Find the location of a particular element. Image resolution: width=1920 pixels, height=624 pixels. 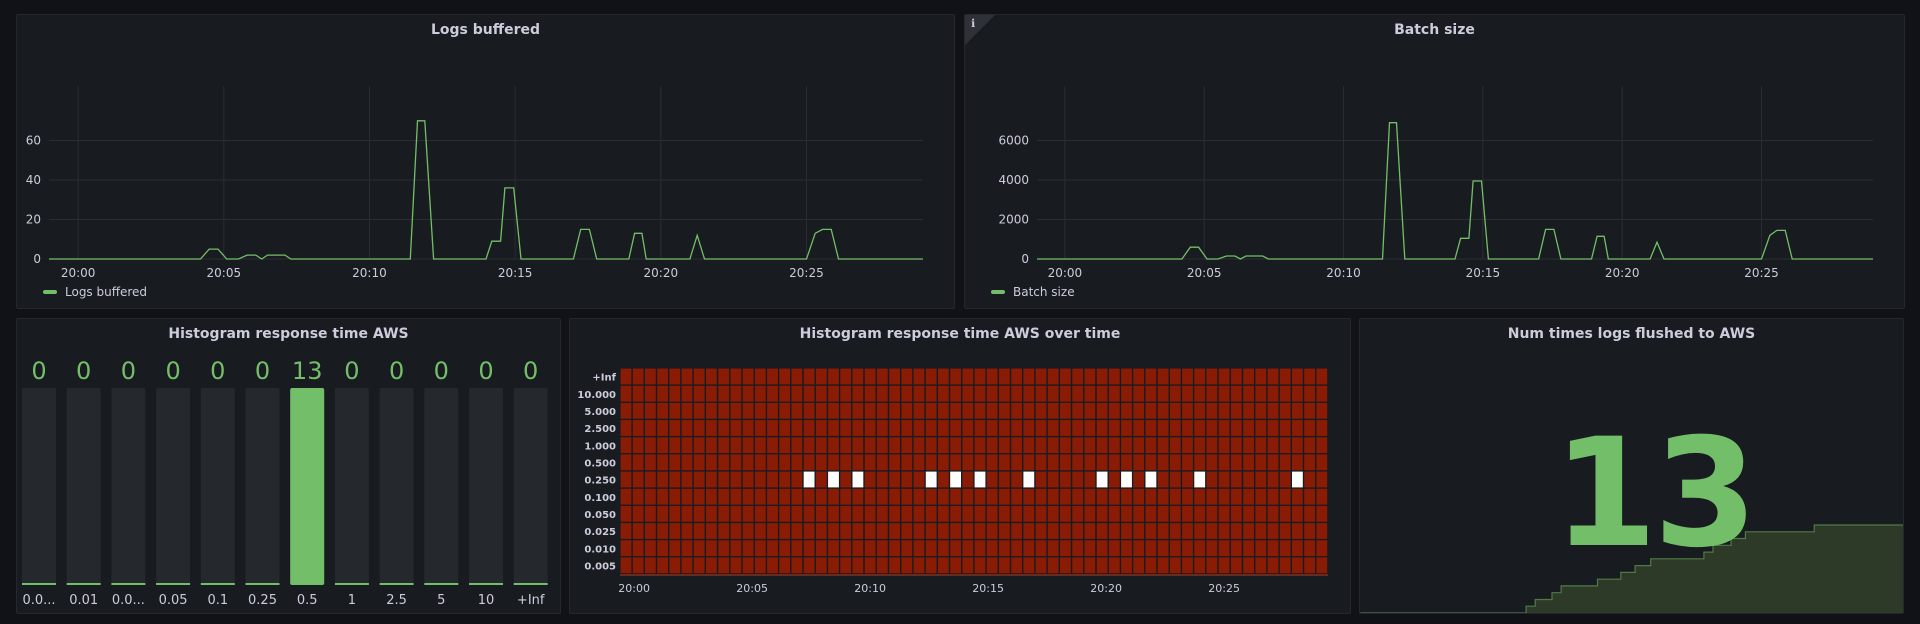

category-label: +Inf is located at coordinates (531, 600).